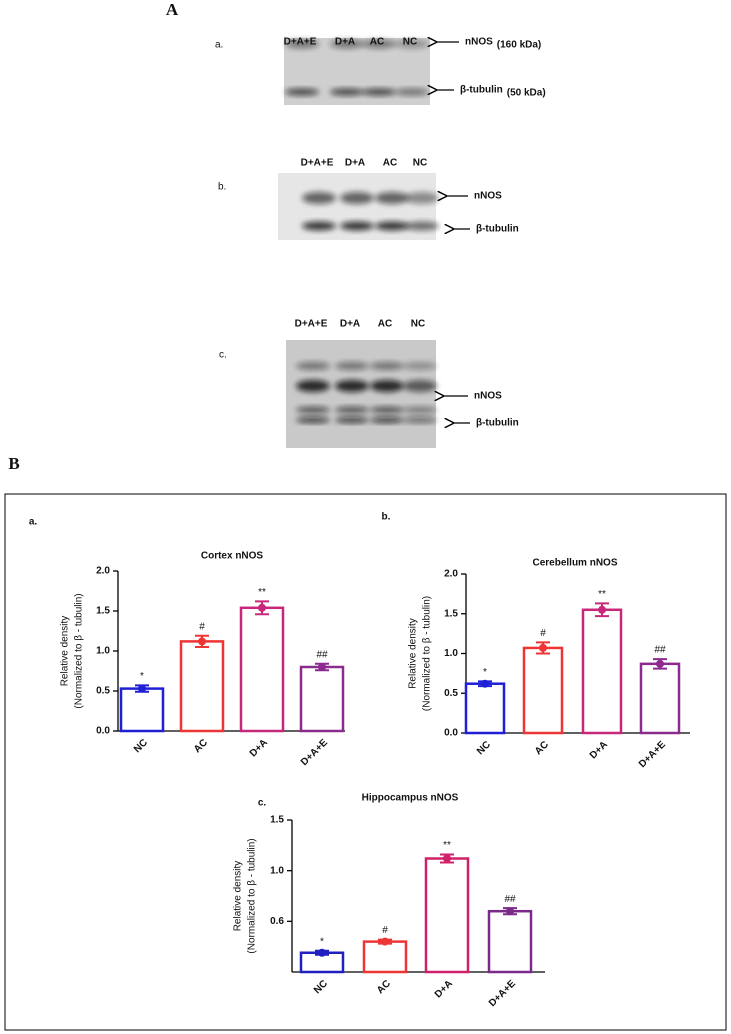 The height and width of the screenshot is (1034, 731). Describe the element at coordinates (386, 517) in the screenshot. I see `panel-label: b.` at that location.